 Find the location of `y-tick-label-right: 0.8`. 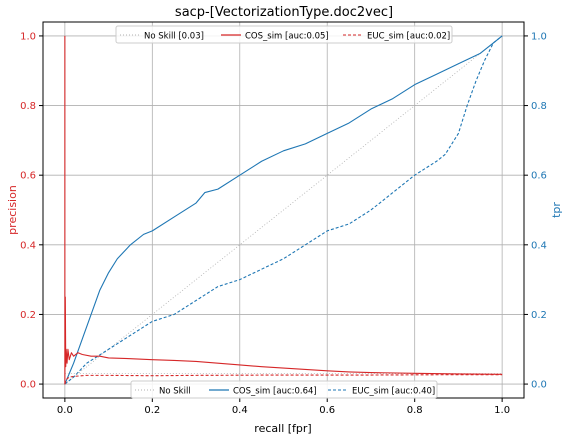

y-tick-label-right: 0.8 is located at coordinates (539, 106).